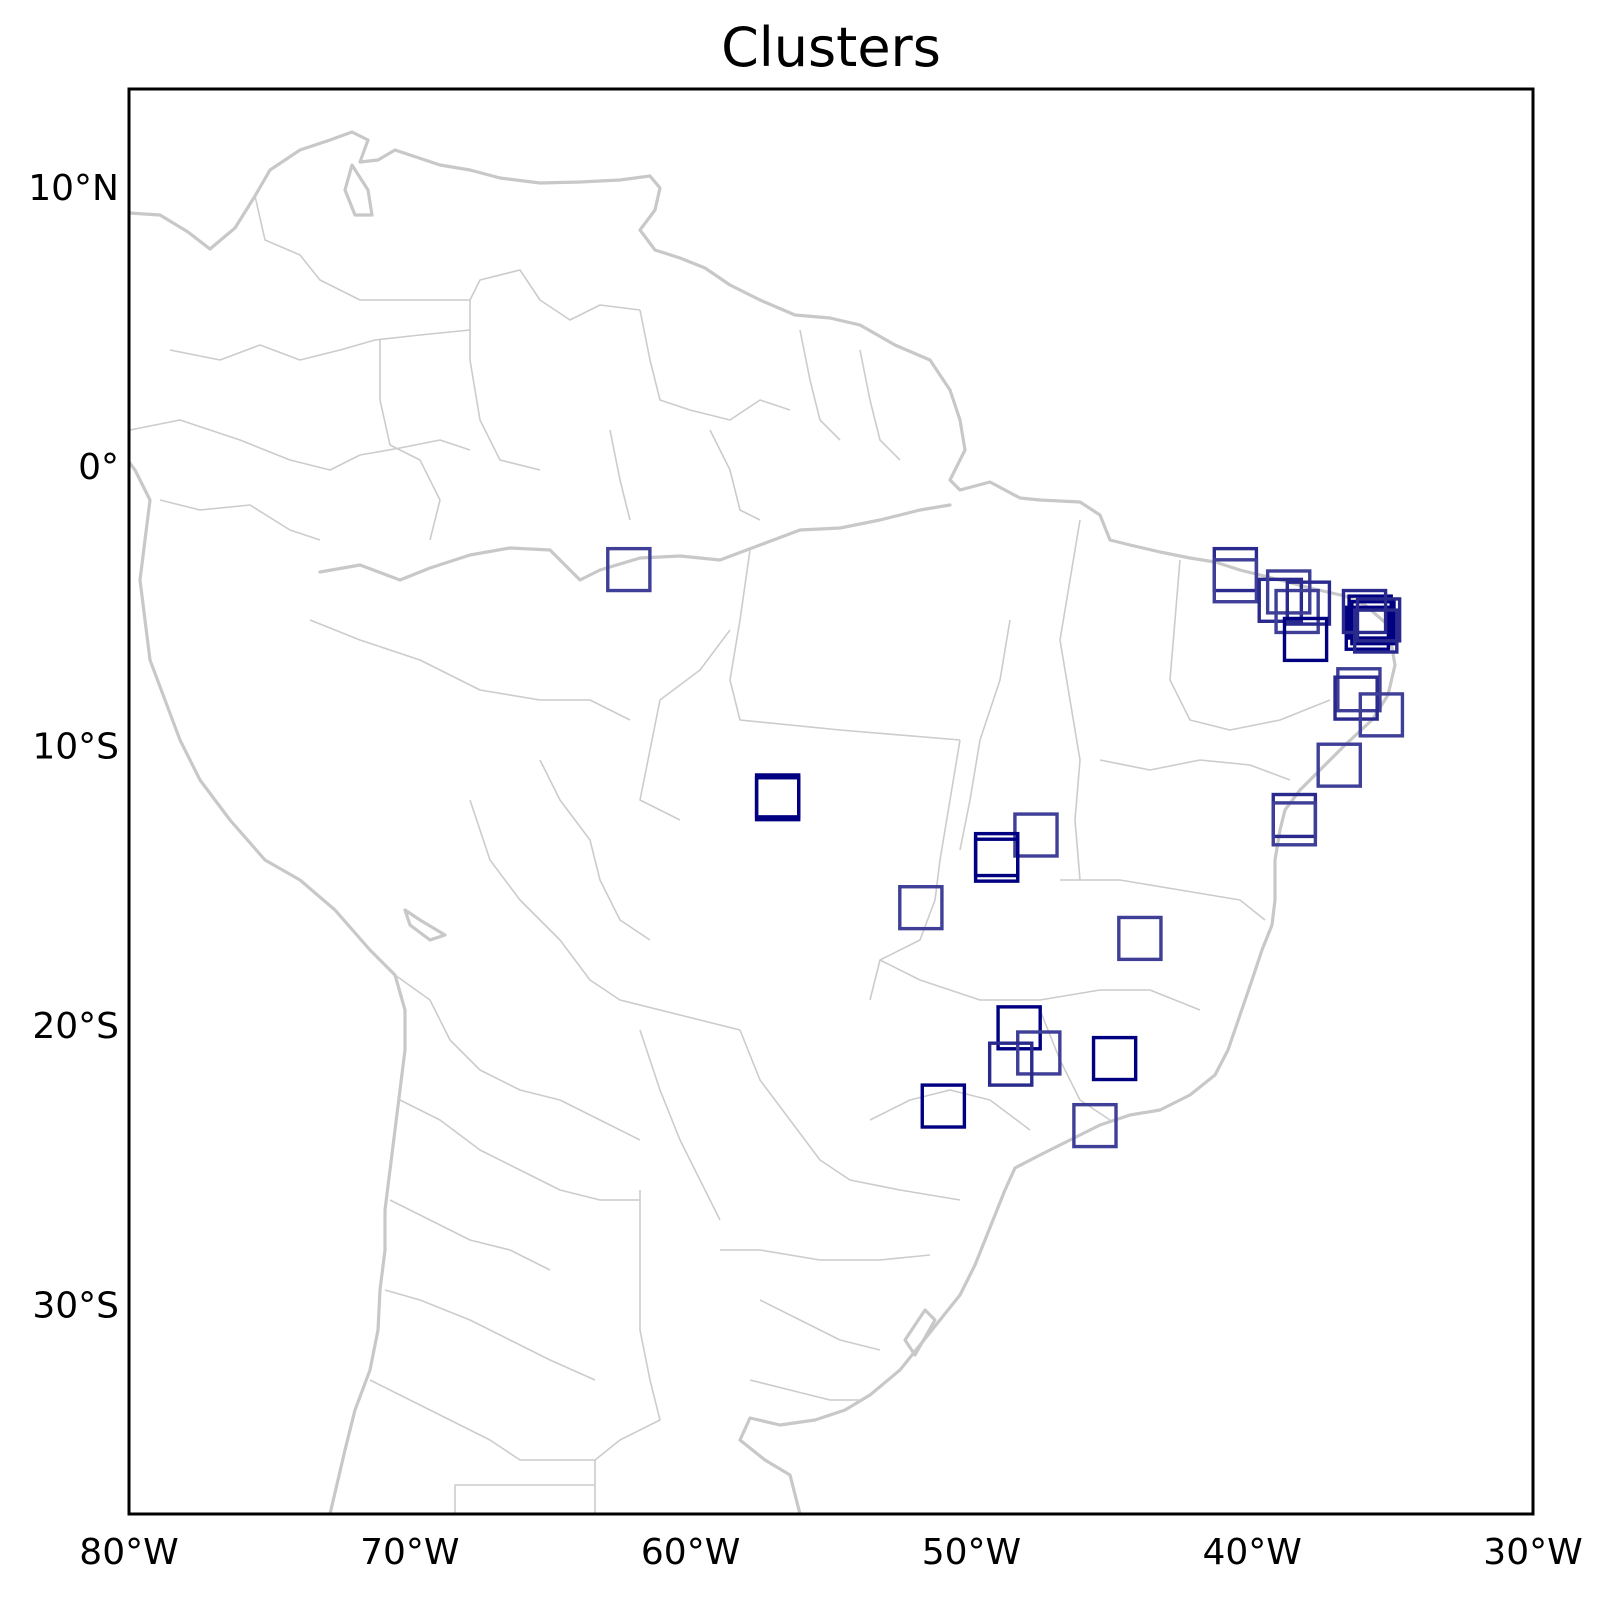 Image resolution: width=1604 pixels, height=1597 pixels. What do you see at coordinates (425, 925) in the screenshot?
I see `lake-titicaca` at bounding box center [425, 925].